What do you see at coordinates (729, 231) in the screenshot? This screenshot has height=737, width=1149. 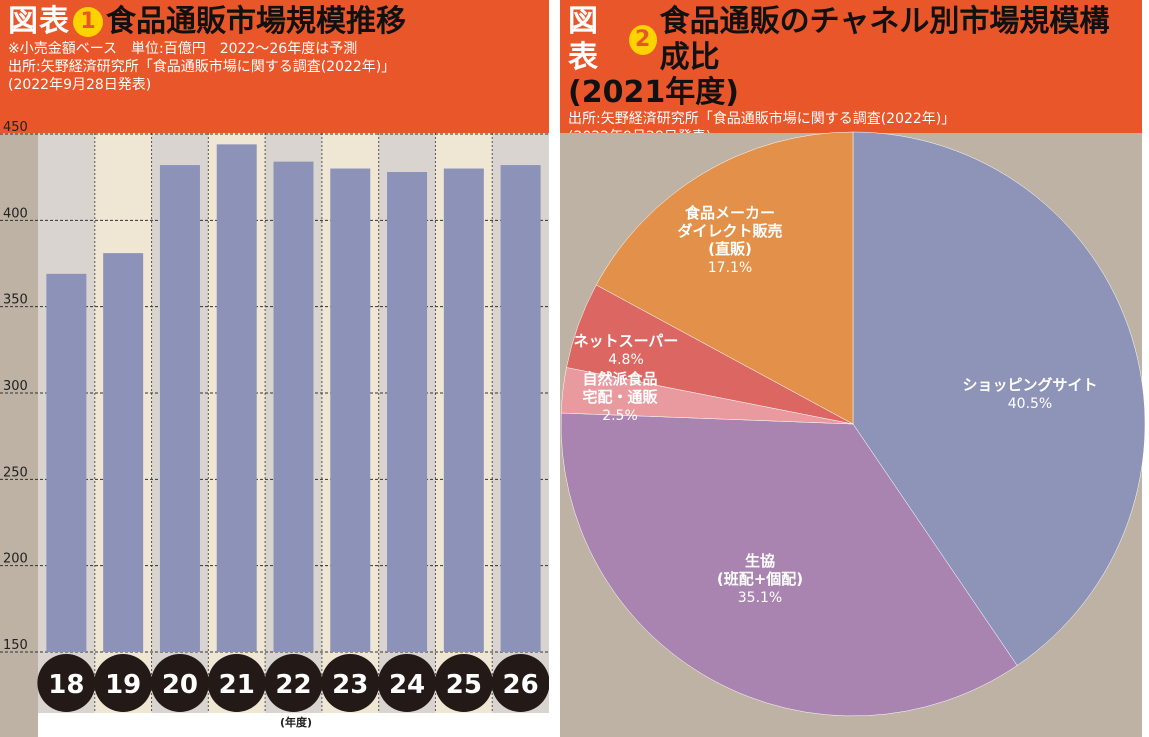 I see `slice-label: ダイレクト販売` at bounding box center [729, 231].